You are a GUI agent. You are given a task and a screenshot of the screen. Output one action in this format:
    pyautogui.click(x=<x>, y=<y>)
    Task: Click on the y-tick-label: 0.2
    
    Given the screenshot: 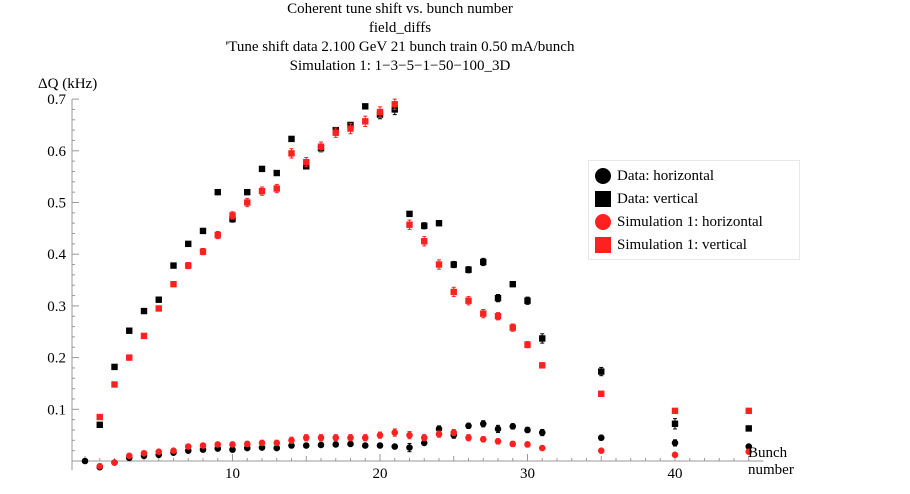 What is the action you would take?
    pyautogui.click(x=56, y=359)
    